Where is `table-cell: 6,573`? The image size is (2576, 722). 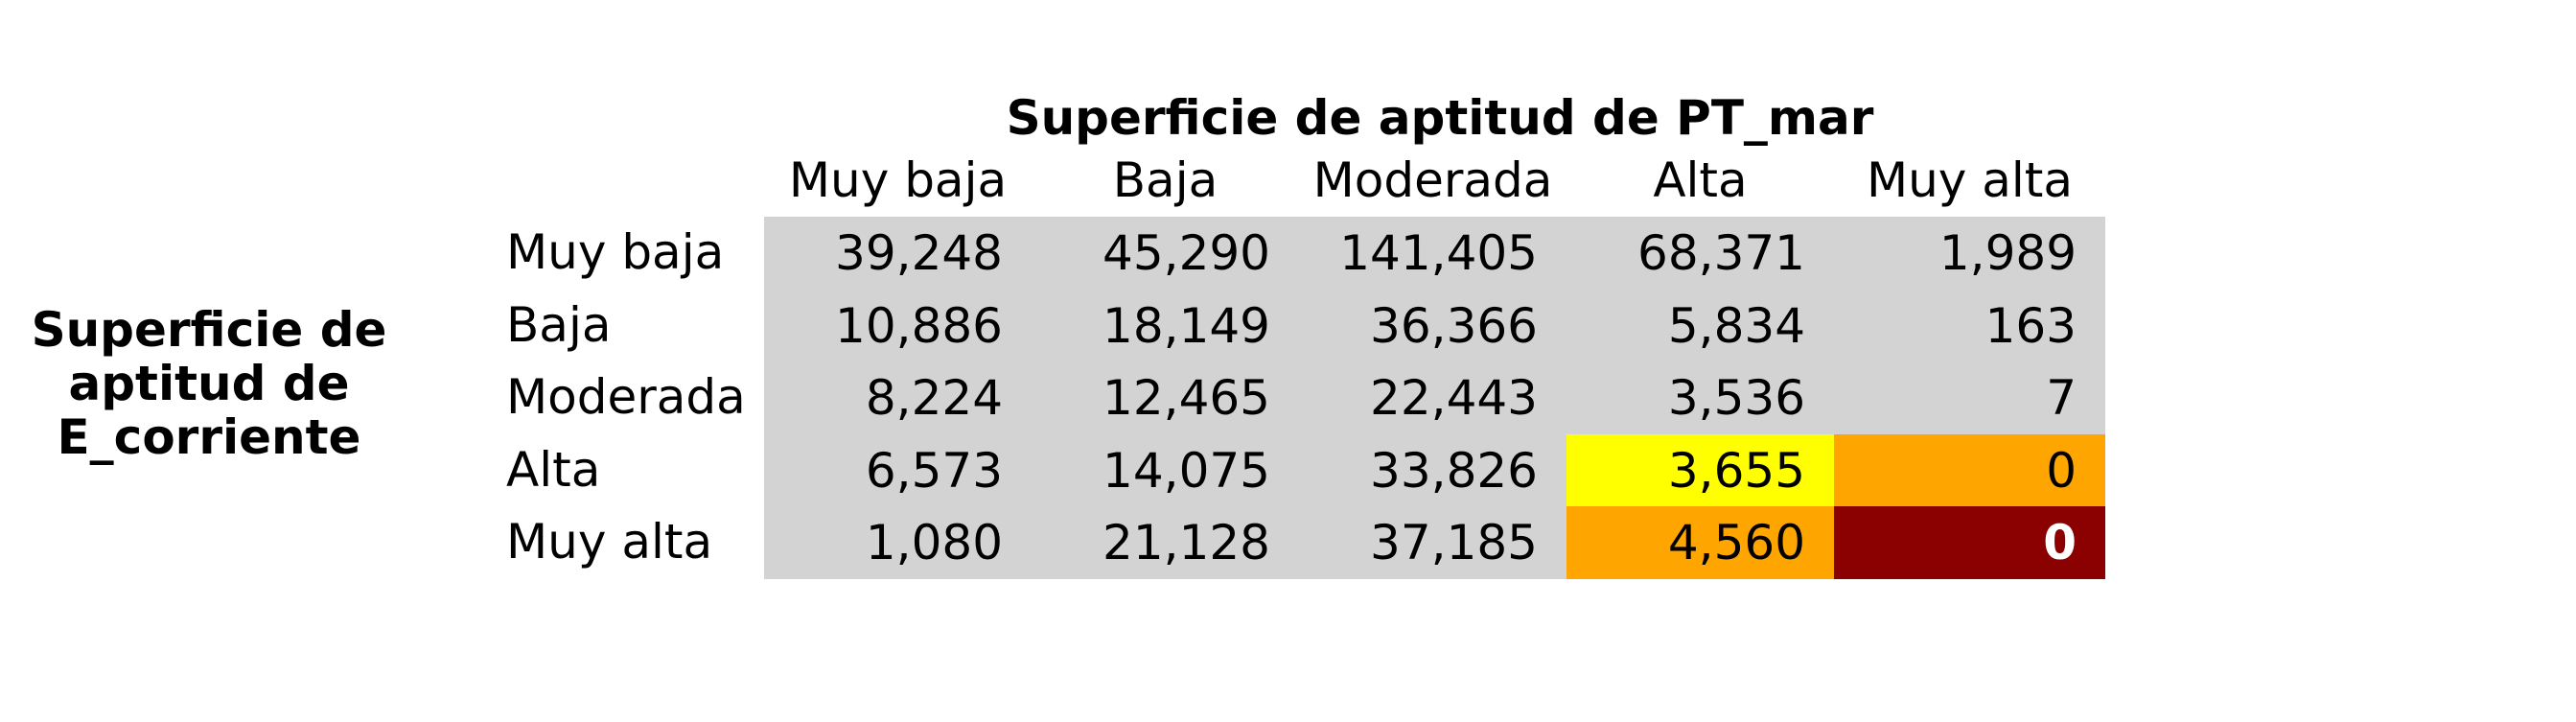
table-cell: 6,573 is located at coordinates (898, 470).